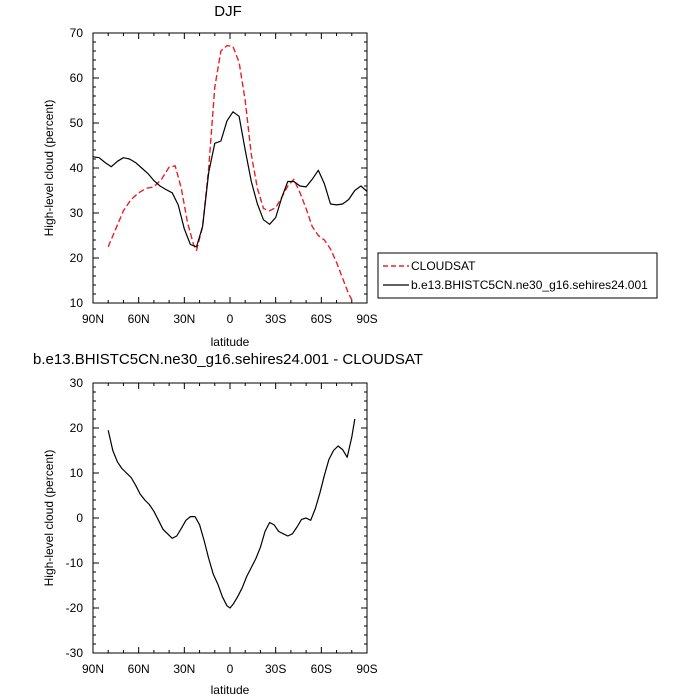 This screenshot has width=700, height=700. What do you see at coordinates (75, 653) in the screenshot?
I see `bottom-ytick-label: -30` at bounding box center [75, 653].